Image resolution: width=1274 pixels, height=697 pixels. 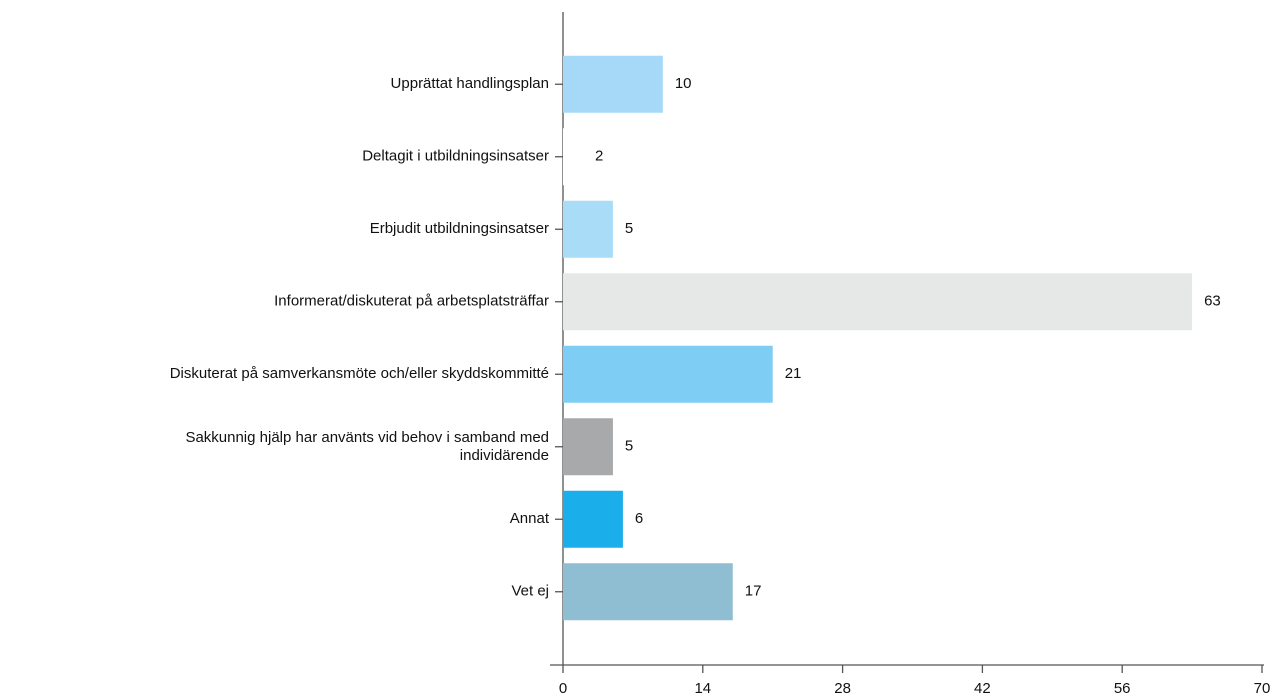 What do you see at coordinates (563, 688) in the screenshot?
I see `x-tick-label: 0` at bounding box center [563, 688].